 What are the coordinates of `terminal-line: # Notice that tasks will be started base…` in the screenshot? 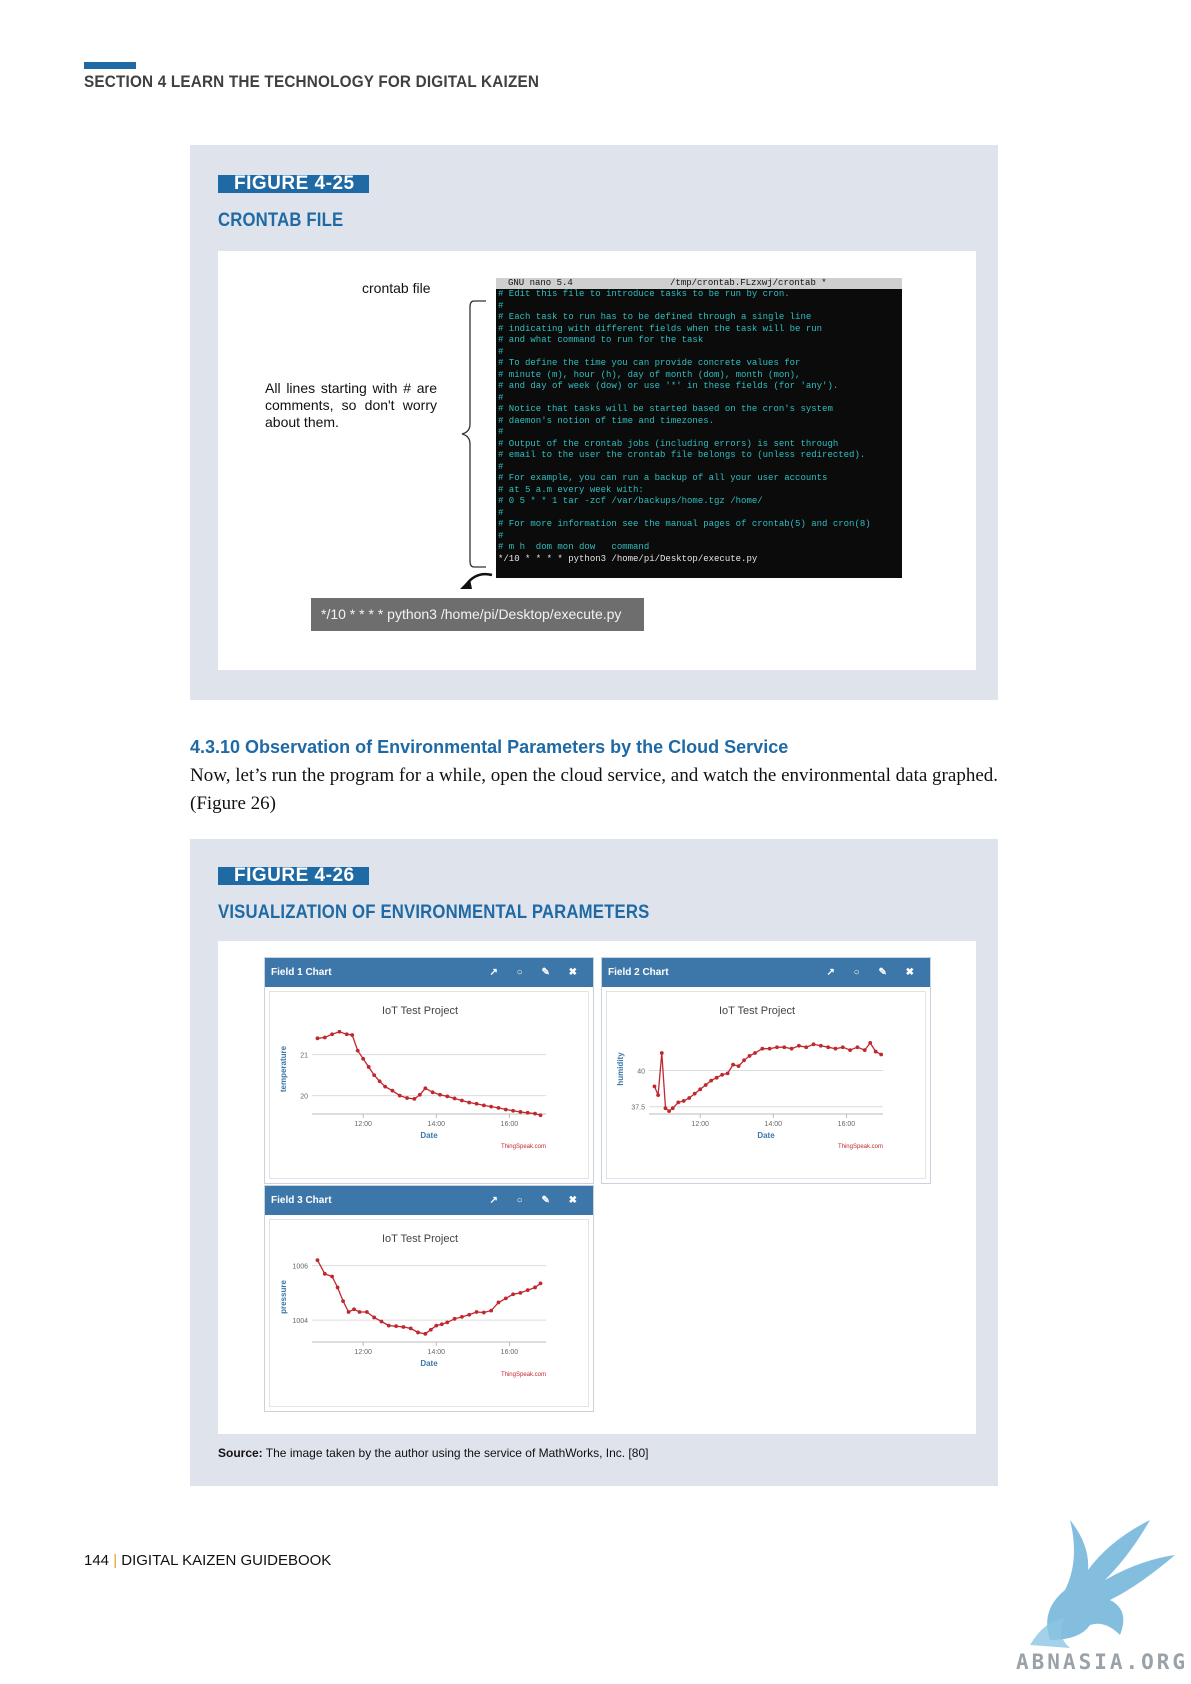 It's located at (665, 409).